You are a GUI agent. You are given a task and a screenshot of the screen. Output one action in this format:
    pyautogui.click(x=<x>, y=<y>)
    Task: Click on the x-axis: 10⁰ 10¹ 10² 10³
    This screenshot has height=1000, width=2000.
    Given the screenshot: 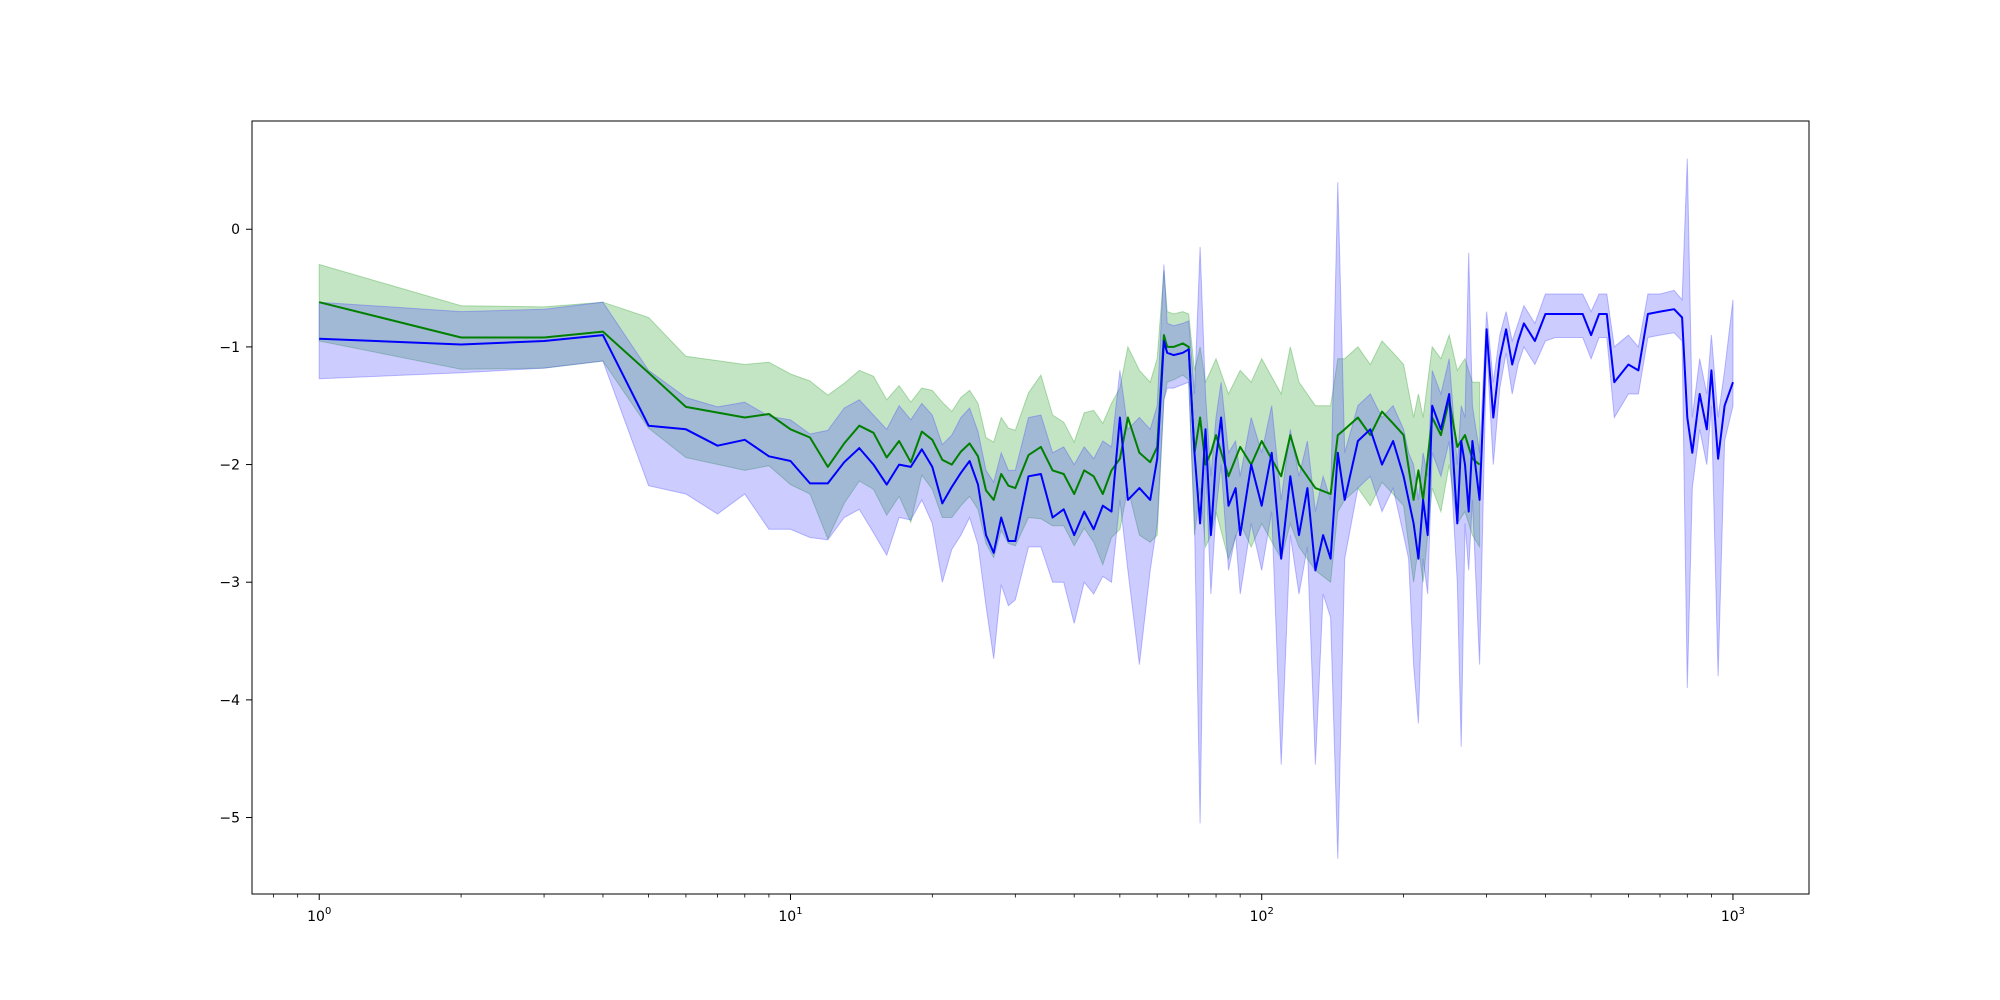 What is the action you would take?
    pyautogui.click(x=1009, y=909)
    